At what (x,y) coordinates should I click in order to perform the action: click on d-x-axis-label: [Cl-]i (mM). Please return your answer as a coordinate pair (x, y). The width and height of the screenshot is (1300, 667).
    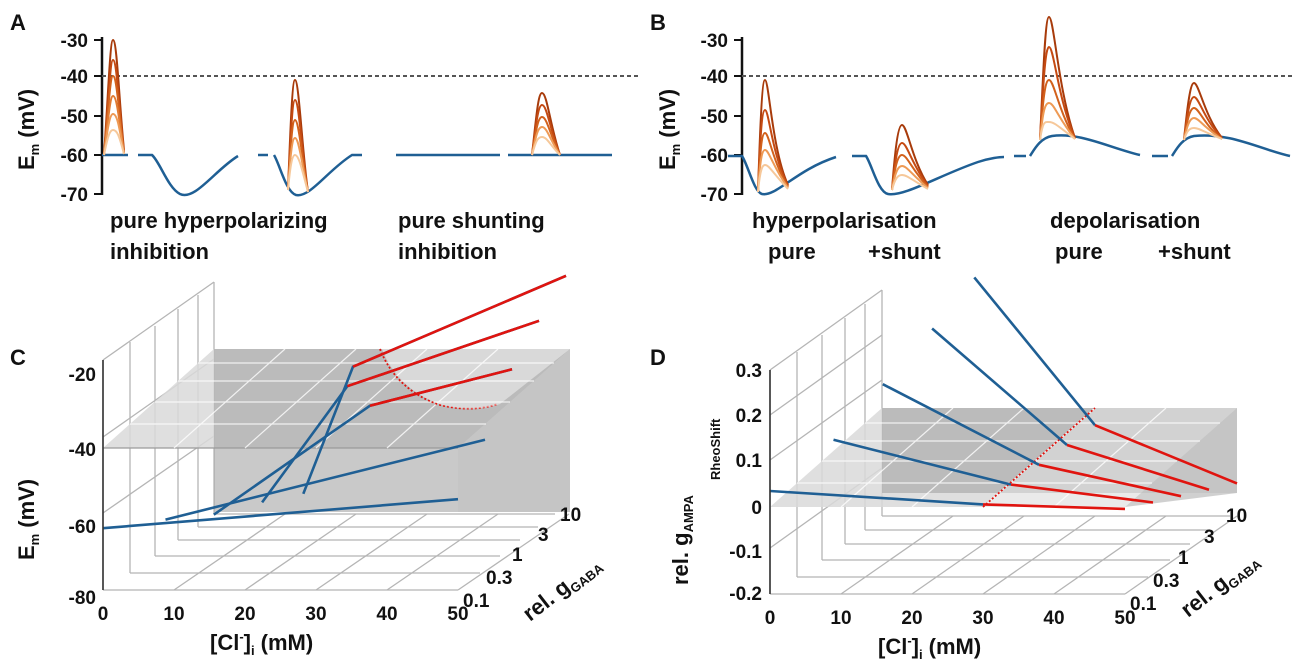
    Looking at the image, I should click on (929, 647).